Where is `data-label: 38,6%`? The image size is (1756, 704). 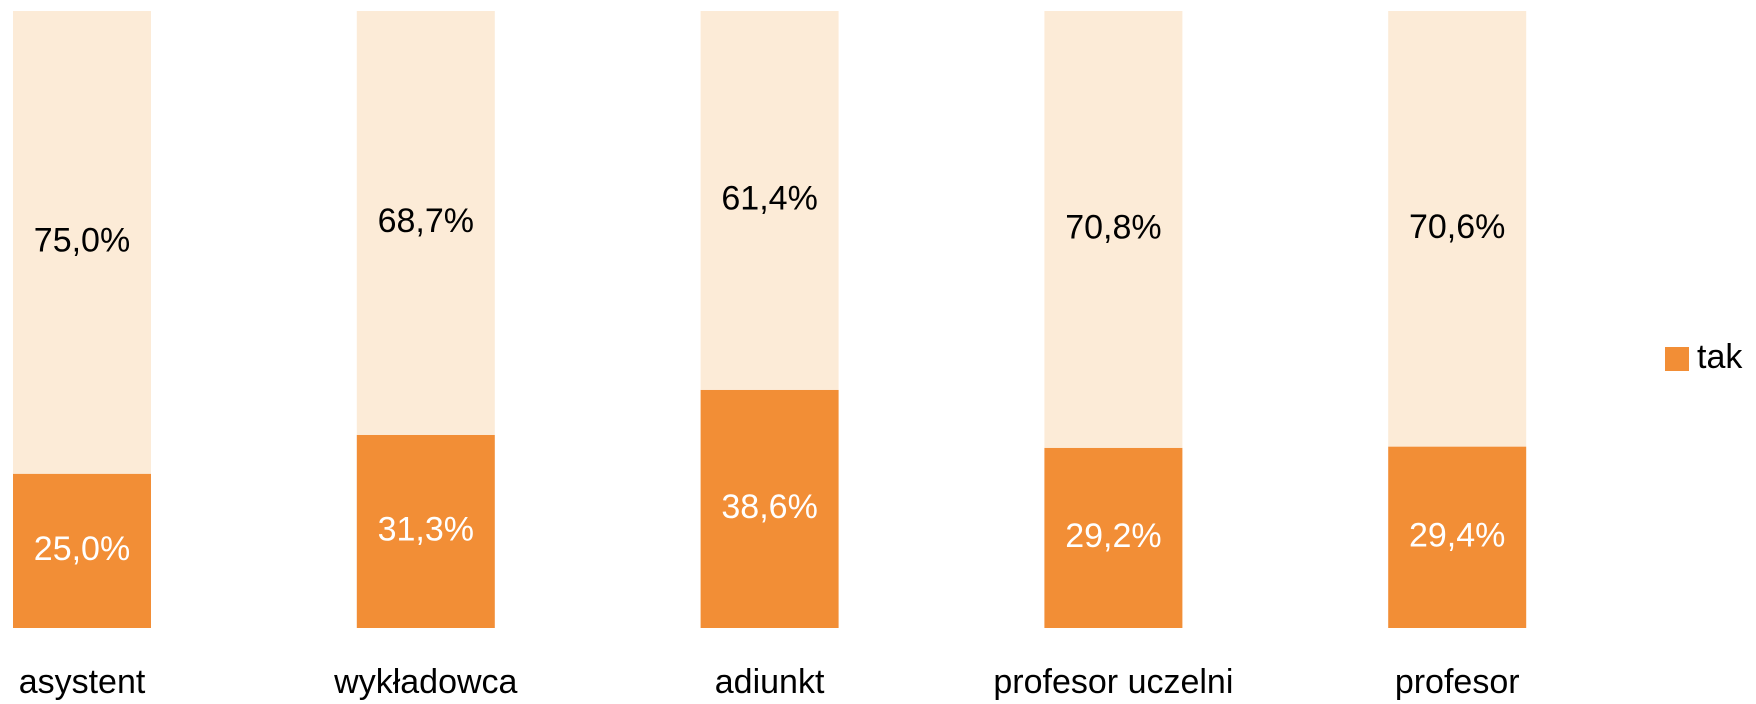 data-label: 38,6% is located at coordinates (769, 507).